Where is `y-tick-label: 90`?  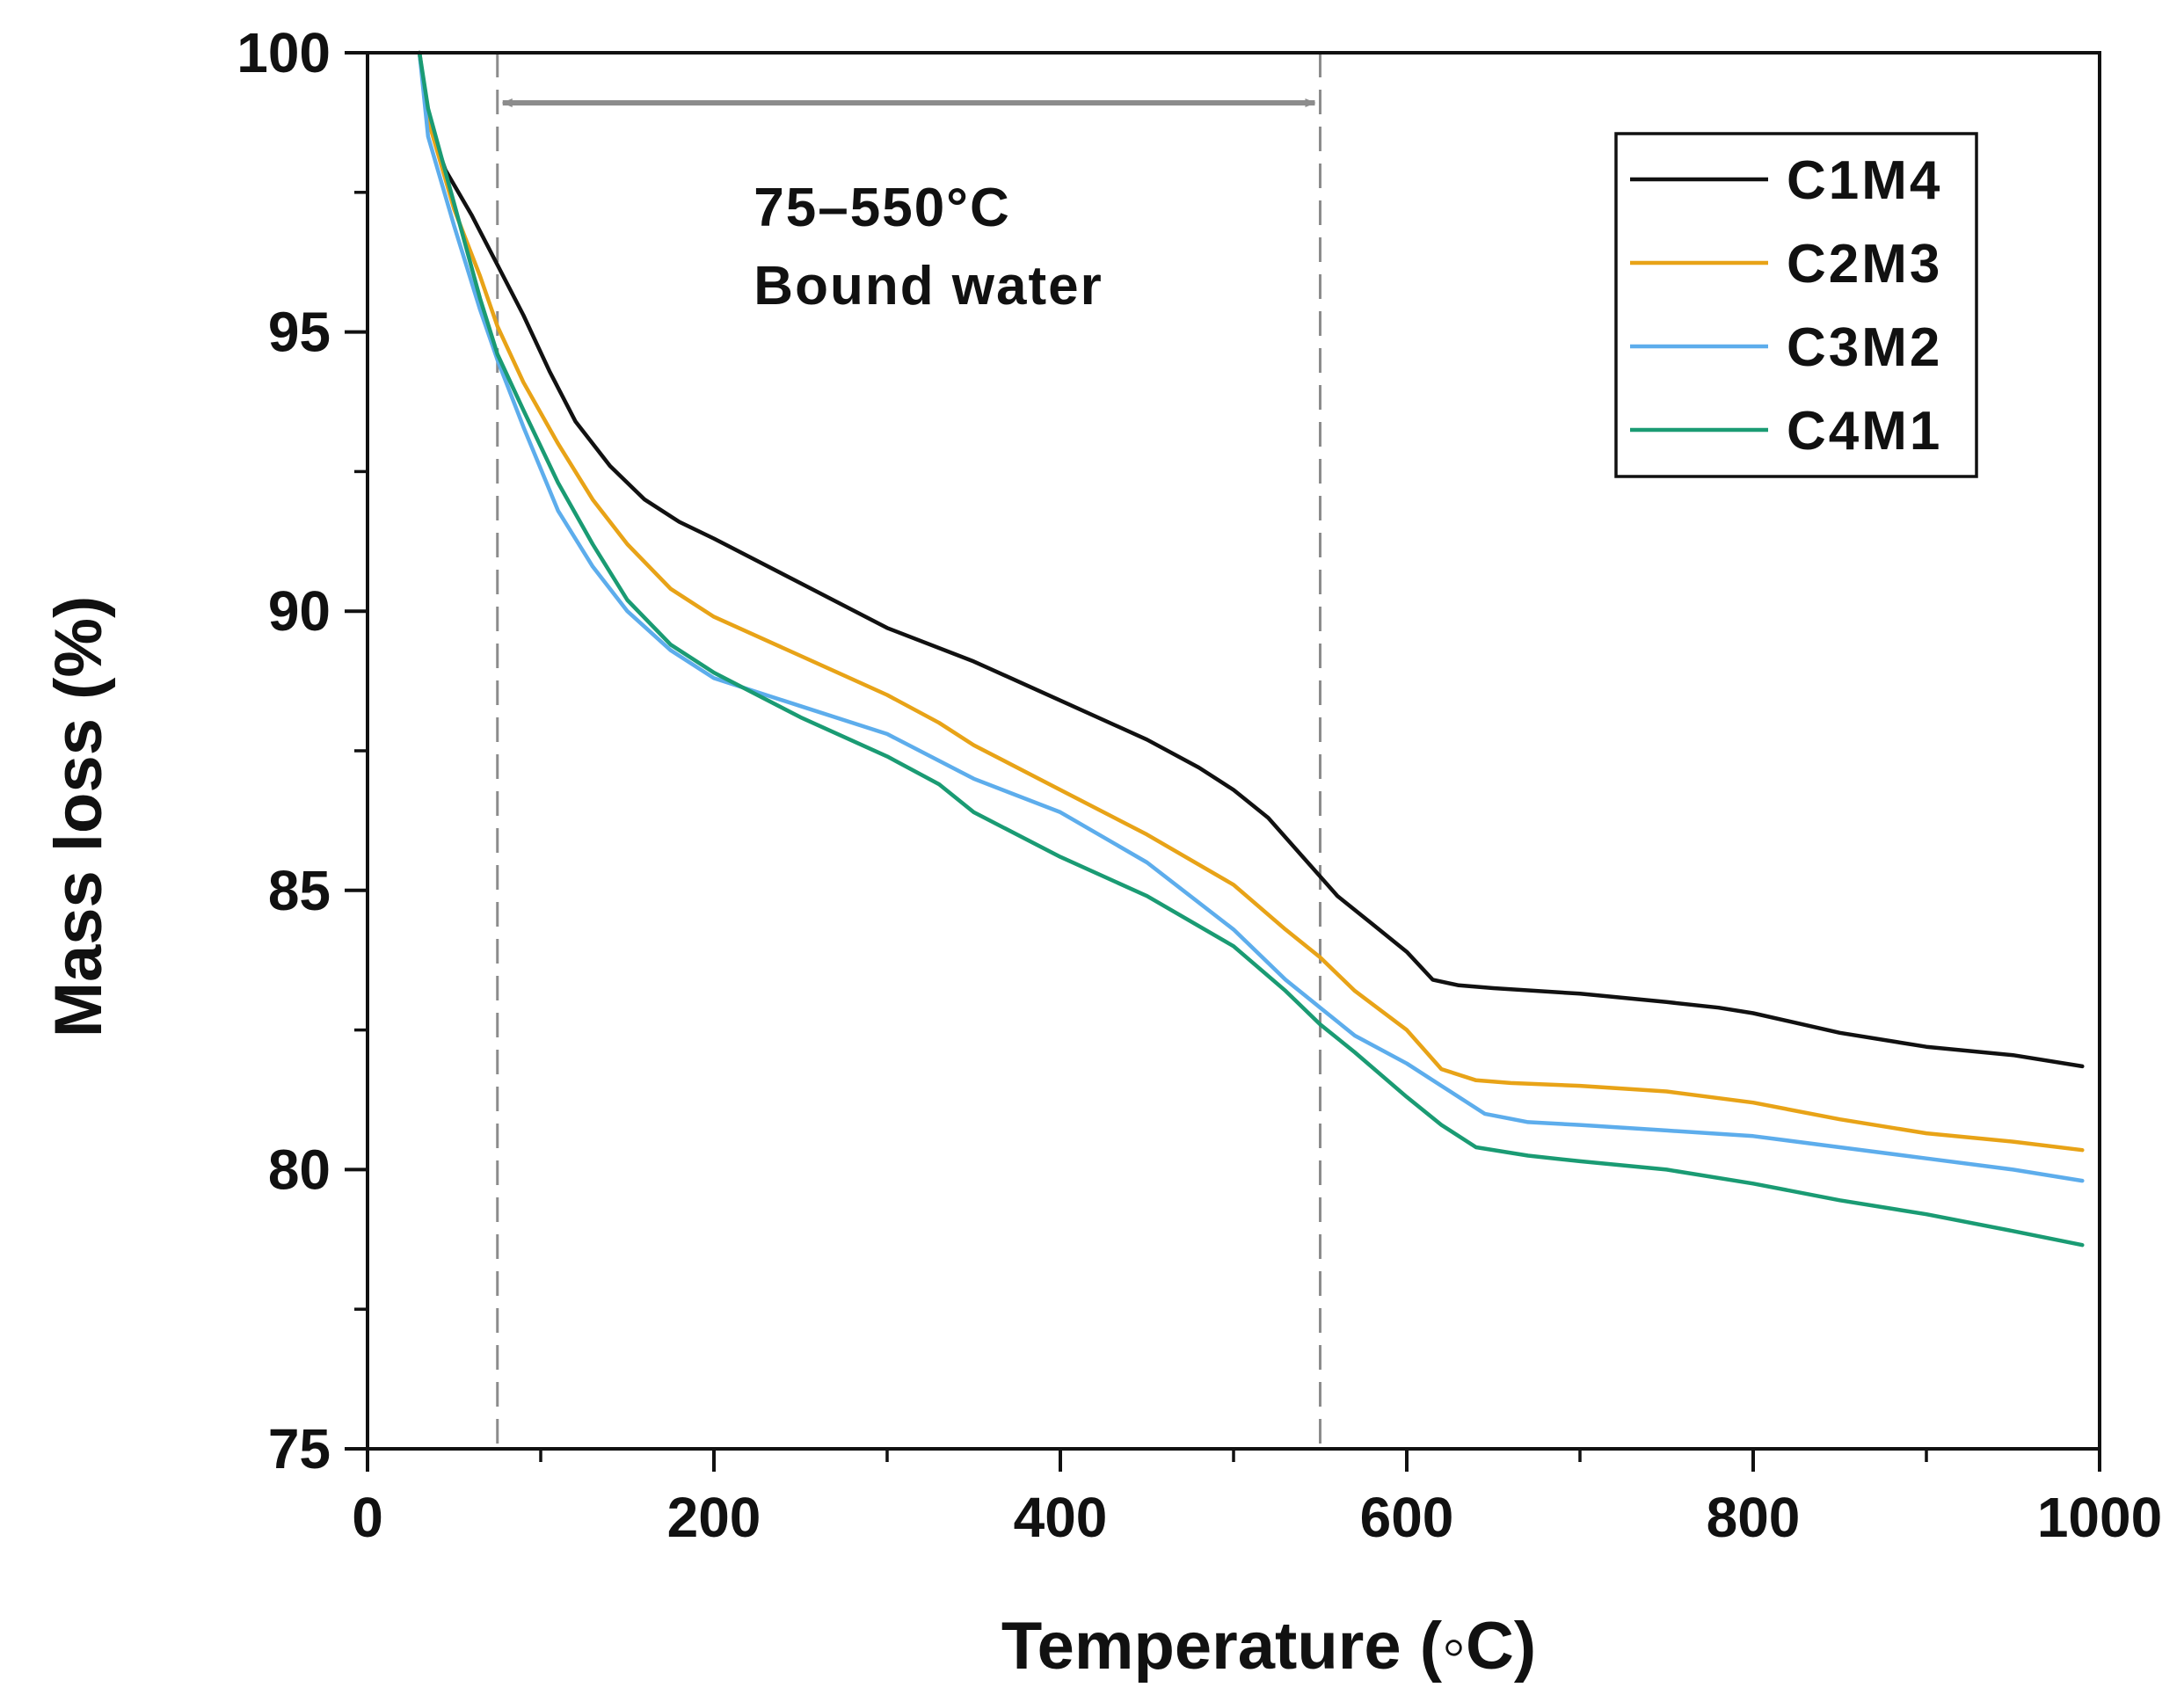 y-tick-label: 90 is located at coordinates (299, 611).